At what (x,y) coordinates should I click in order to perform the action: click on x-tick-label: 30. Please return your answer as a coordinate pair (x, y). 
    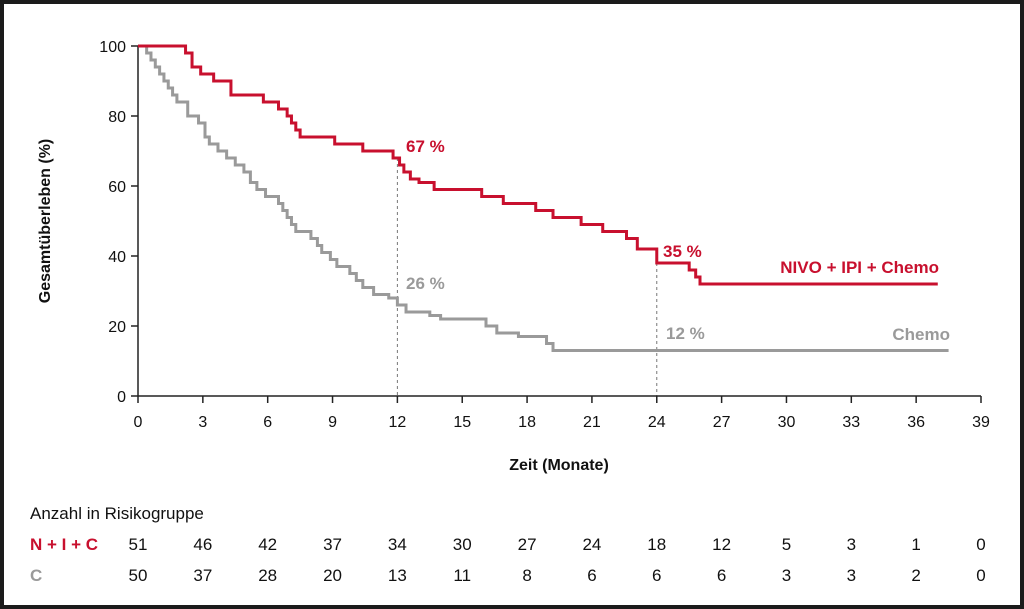
    Looking at the image, I should click on (787, 422).